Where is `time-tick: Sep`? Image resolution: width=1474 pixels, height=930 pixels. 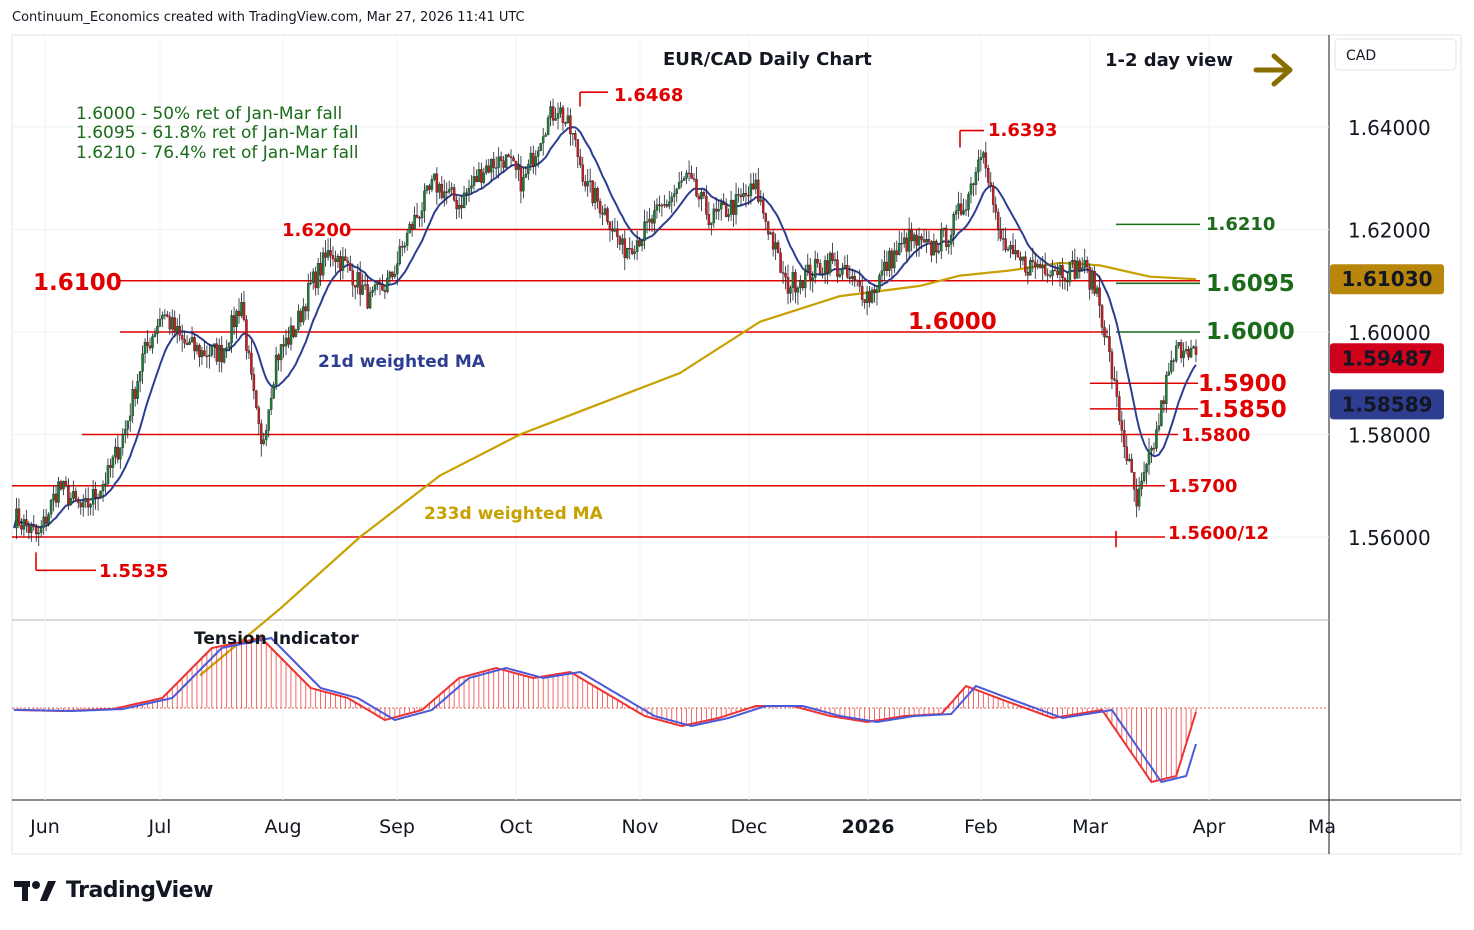
time-tick: Sep is located at coordinates (397, 827).